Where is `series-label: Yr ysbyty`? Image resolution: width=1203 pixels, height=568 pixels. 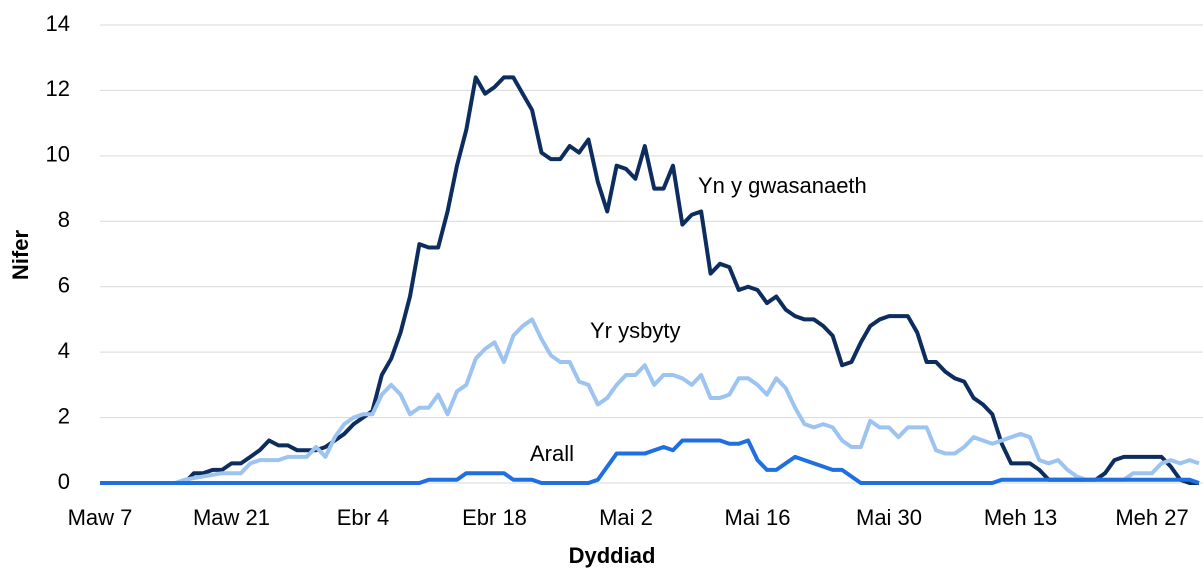 series-label: Yr ysbyty is located at coordinates (635, 330).